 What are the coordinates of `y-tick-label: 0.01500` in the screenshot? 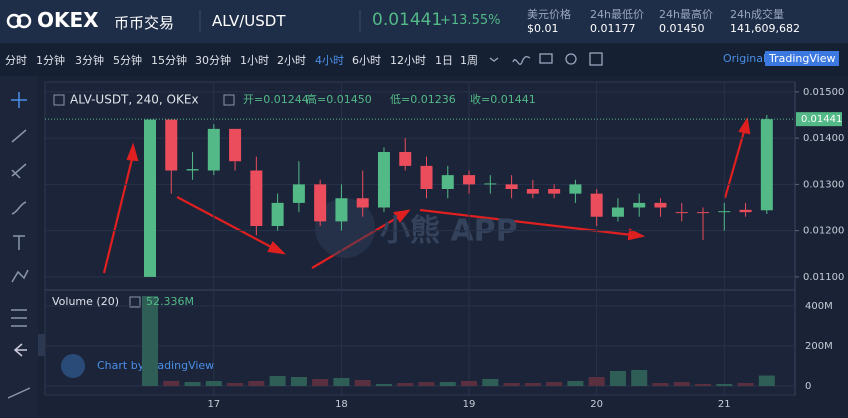 It's located at (823, 92).